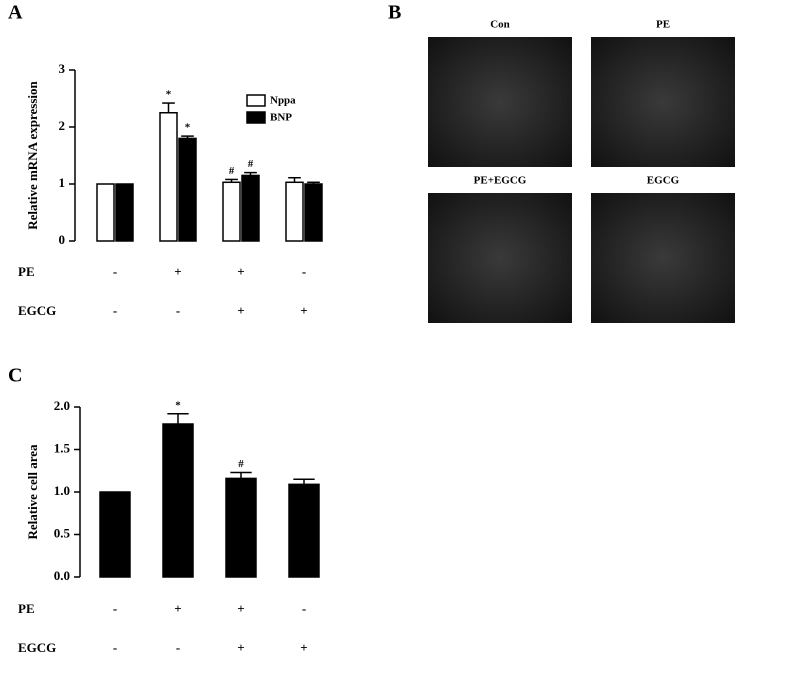  What do you see at coordinates (32, 154) in the screenshot?
I see `y-axis-title: Relative mRNA expression` at bounding box center [32, 154].